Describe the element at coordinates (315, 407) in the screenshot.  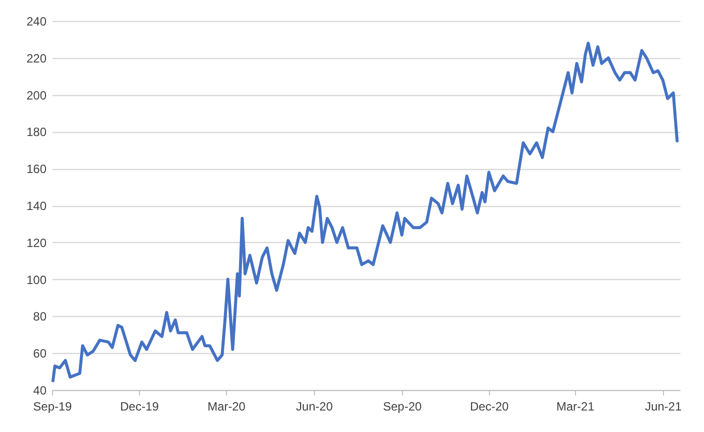
I see `x-tick-label: Jun-20` at that location.